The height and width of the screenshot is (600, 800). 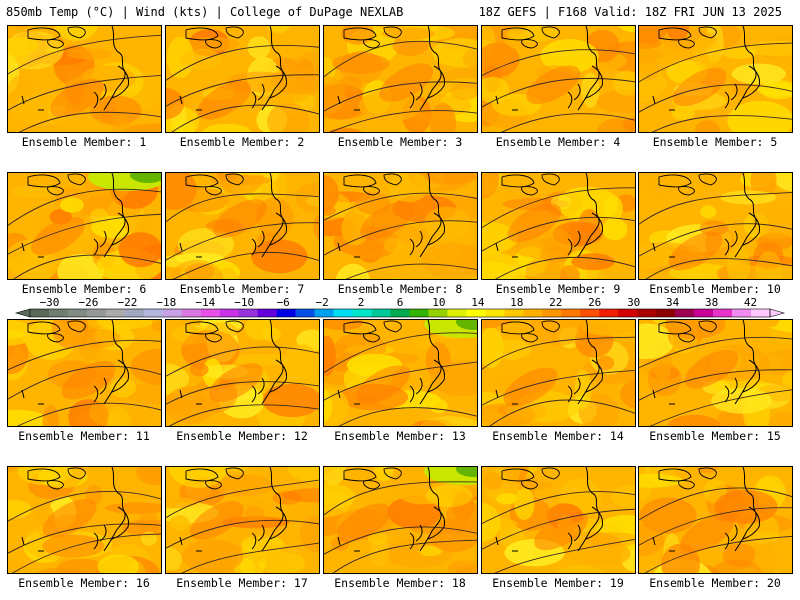 I want to click on ensemble-member-label: Ensemble Member: 8, so click(x=400, y=289).